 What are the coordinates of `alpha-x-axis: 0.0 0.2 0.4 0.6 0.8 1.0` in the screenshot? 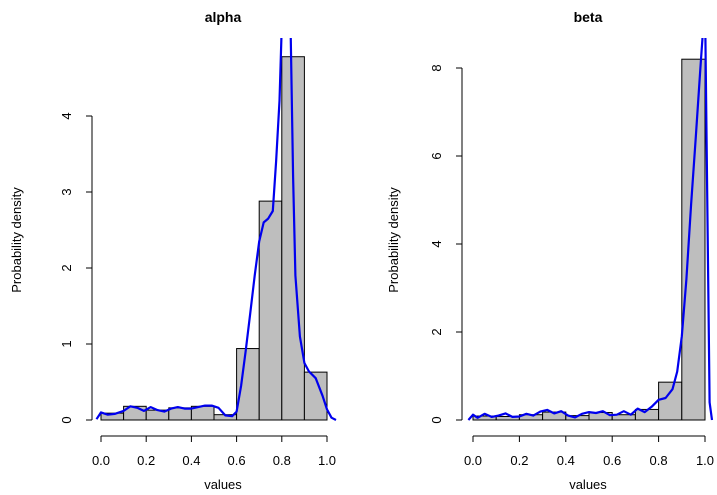 It's located at (214, 451).